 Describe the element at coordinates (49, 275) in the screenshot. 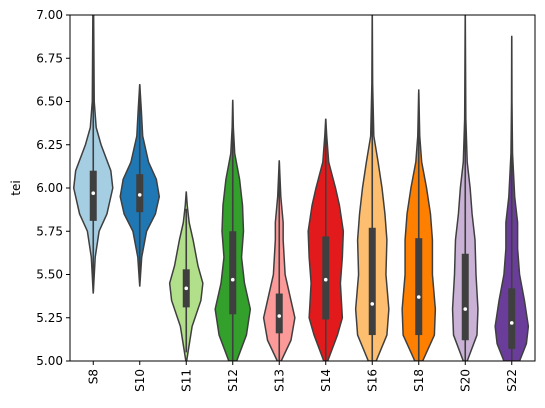

I see `y-tick-label: 5.50` at that location.